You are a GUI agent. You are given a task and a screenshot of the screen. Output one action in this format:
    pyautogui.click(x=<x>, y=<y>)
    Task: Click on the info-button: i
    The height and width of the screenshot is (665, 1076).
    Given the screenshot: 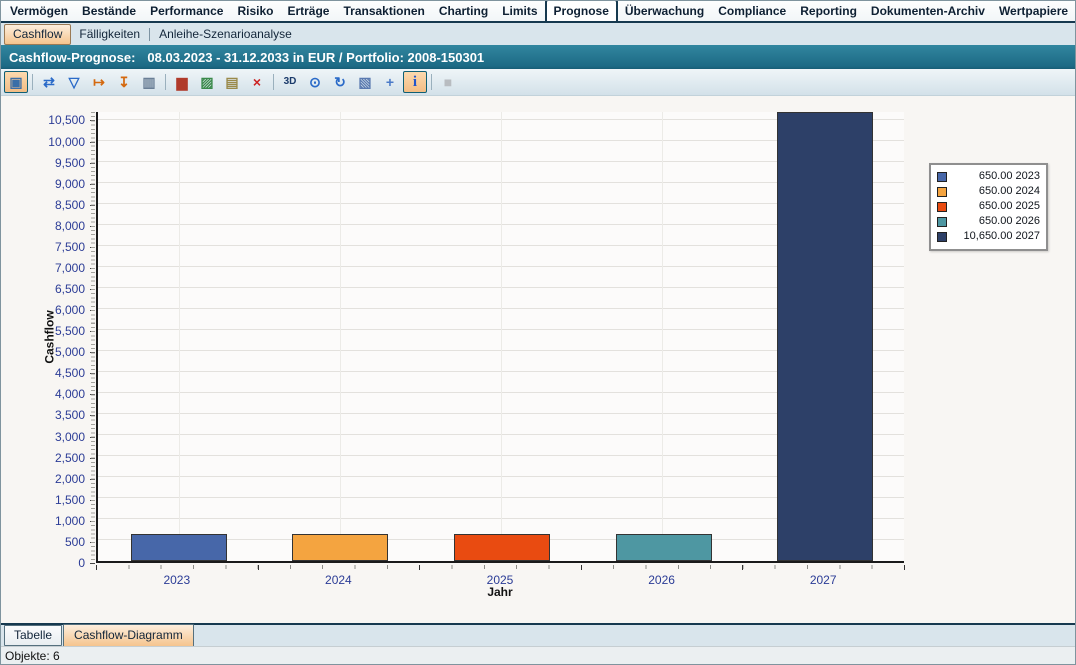 What is the action you would take?
    pyautogui.click(x=415, y=82)
    